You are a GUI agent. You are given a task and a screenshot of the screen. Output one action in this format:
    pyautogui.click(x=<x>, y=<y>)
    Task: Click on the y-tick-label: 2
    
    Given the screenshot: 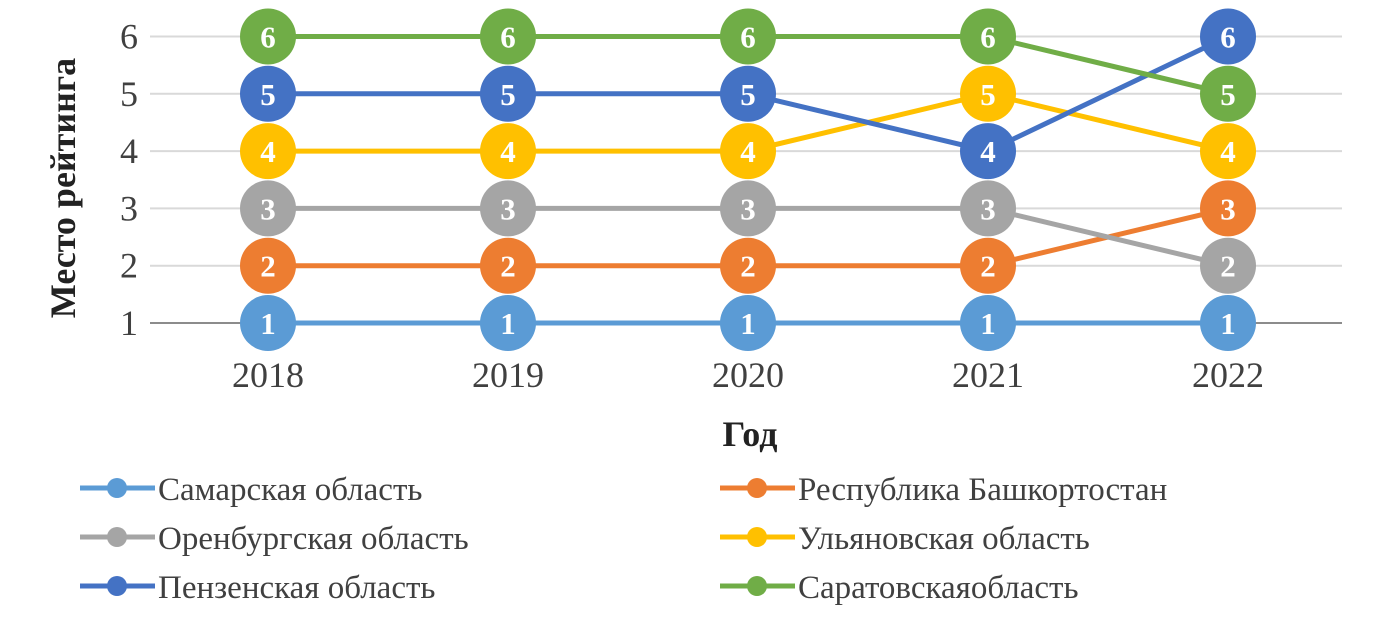 What is the action you would take?
    pyautogui.click(x=129, y=266)
    